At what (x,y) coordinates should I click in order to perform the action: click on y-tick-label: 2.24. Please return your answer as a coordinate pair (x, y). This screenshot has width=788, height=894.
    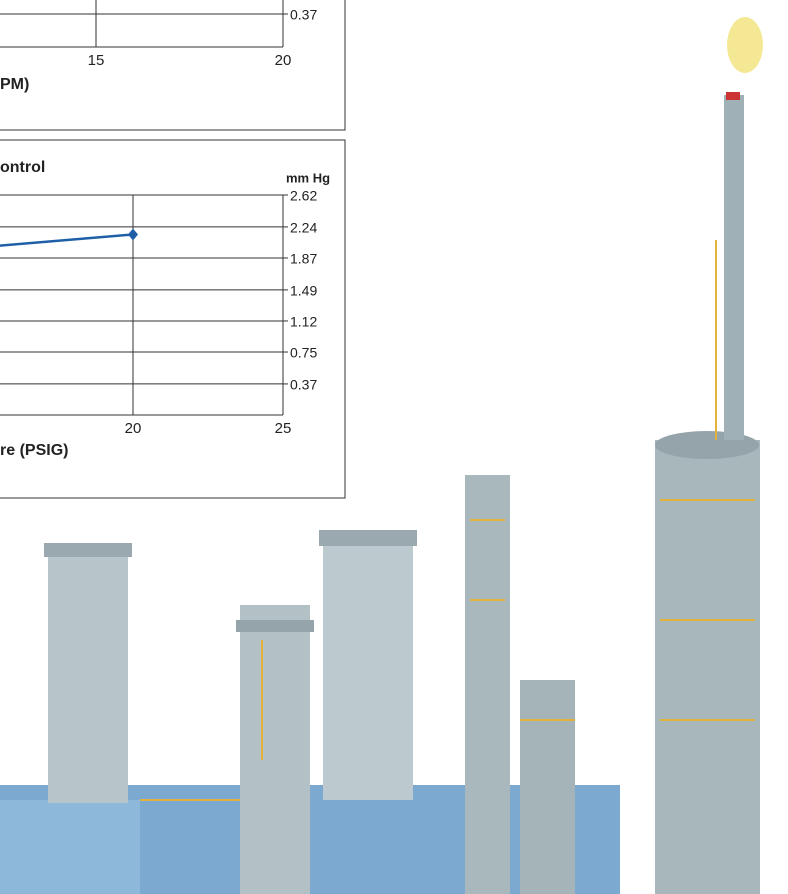
    Looking at the image, I should click on (303, 228).